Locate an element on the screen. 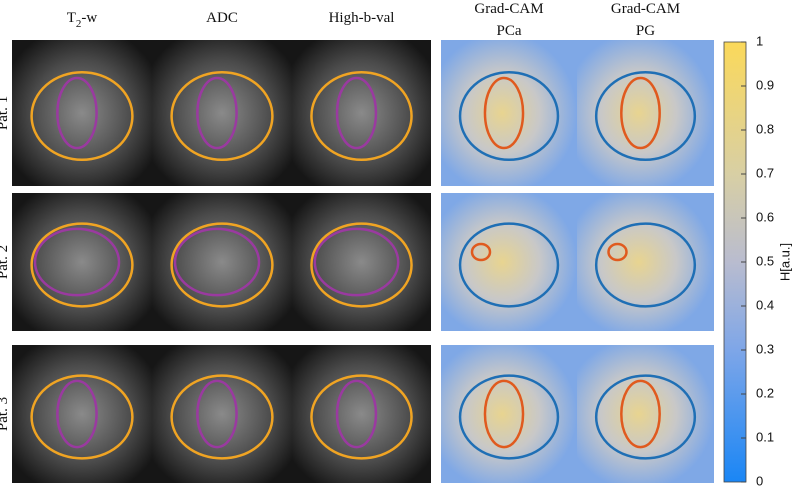 This screenshot has height=489, width=796. colorbar-tick-label: 0.9 is located at coordinates (765, 84).